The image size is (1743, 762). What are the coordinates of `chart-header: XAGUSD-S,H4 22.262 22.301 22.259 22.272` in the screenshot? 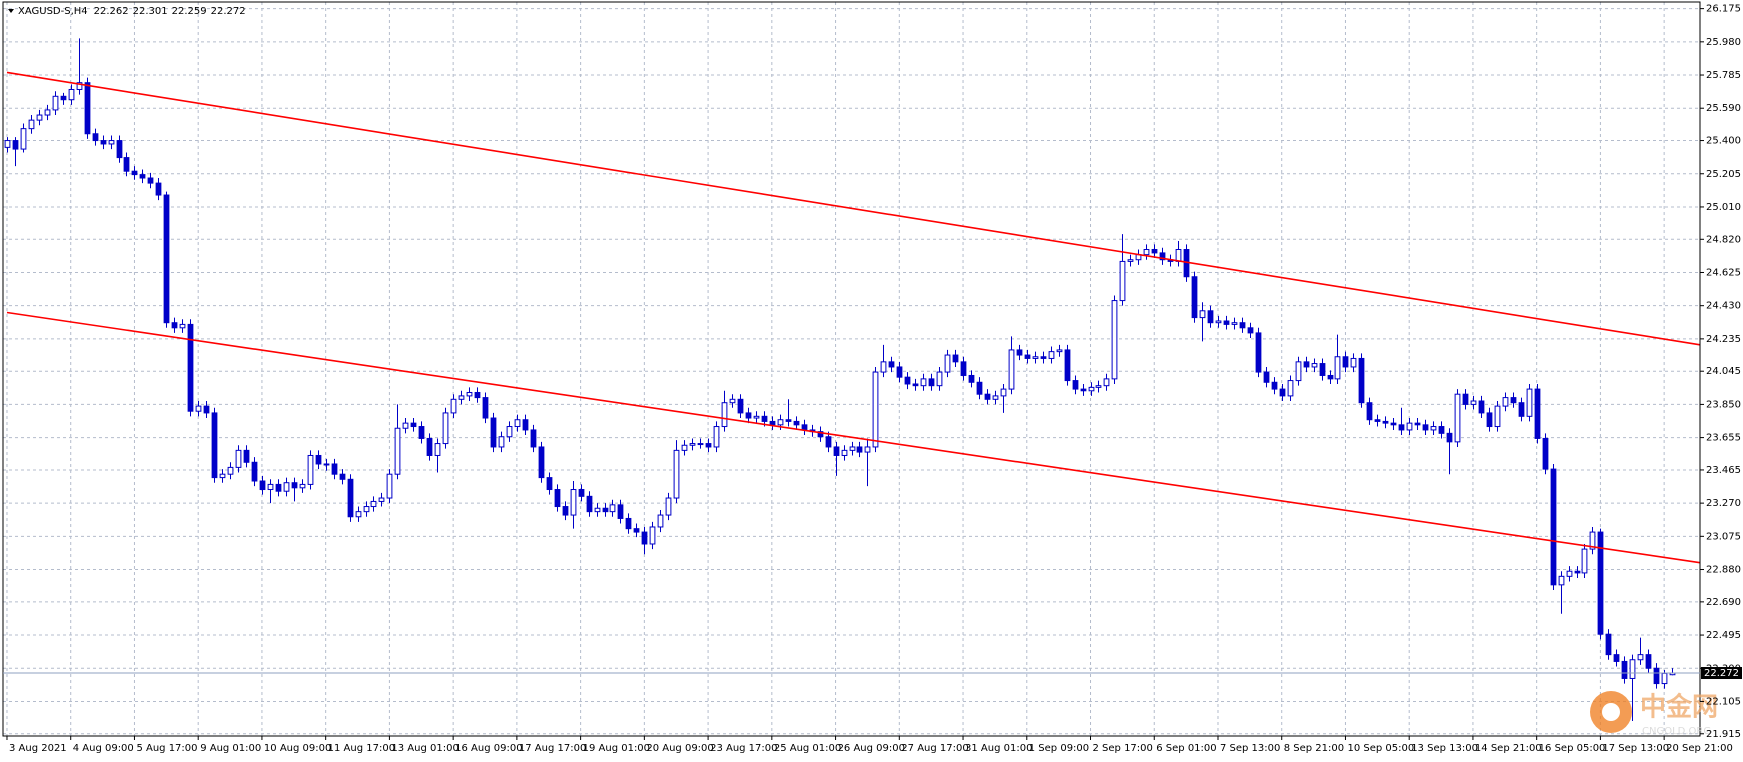 It's located at (132, 11).